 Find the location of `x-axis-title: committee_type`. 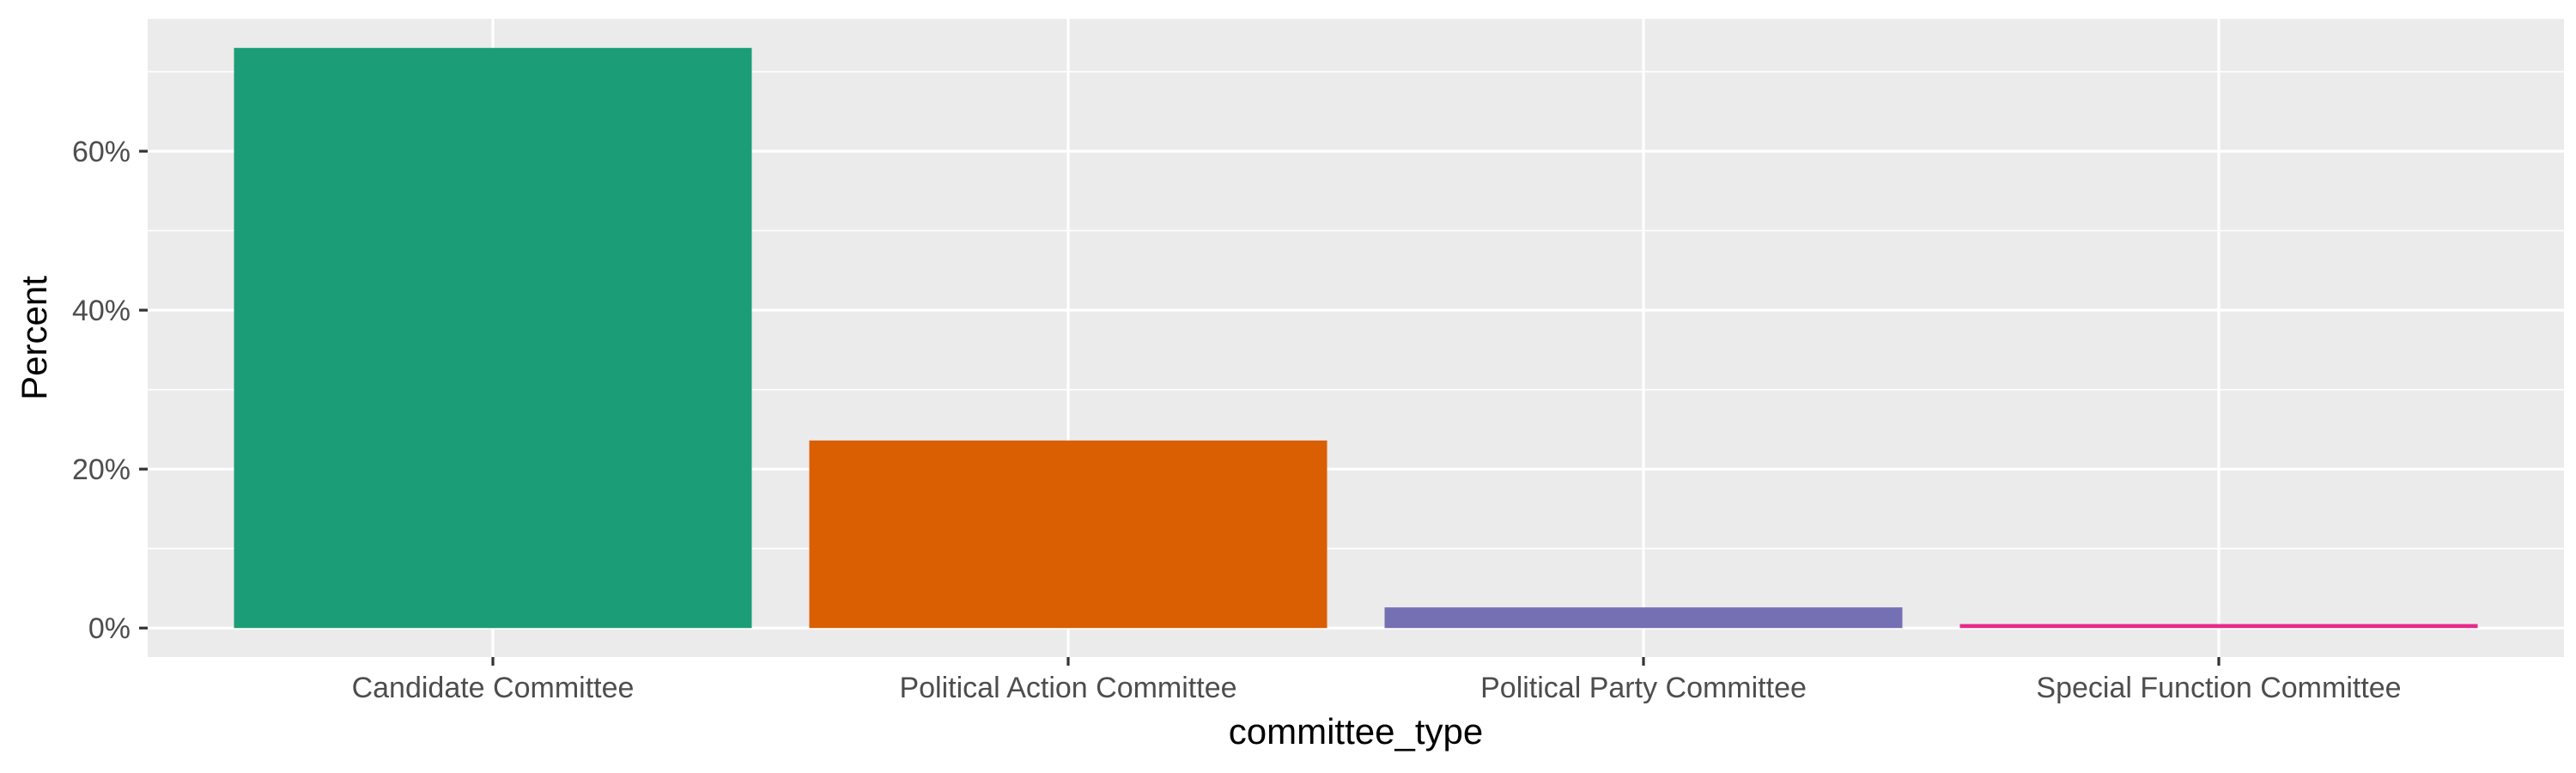

x-axis-title: committee_type is located at coordinates (1356, 731).